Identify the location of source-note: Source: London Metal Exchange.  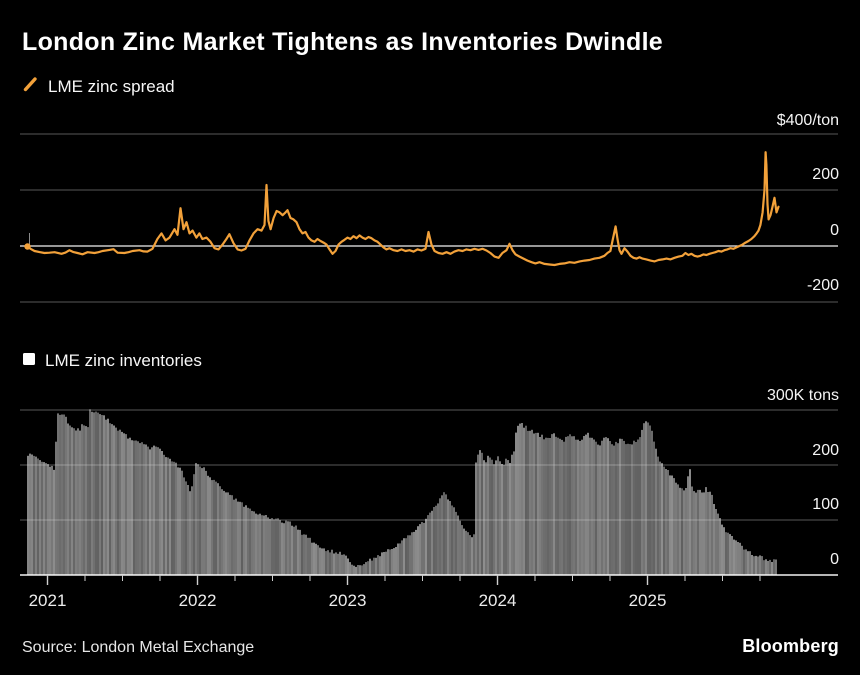
(138, 647).